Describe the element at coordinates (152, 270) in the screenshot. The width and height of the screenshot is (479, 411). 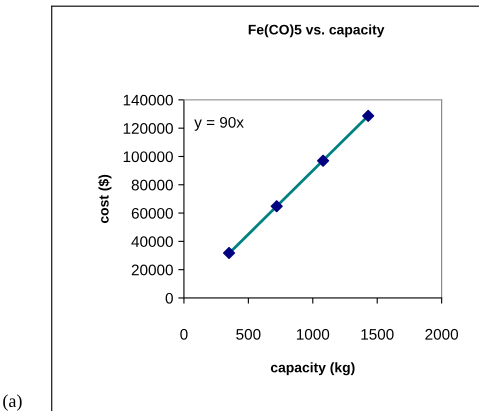
I see `y-tick-label: 20000` at that location.